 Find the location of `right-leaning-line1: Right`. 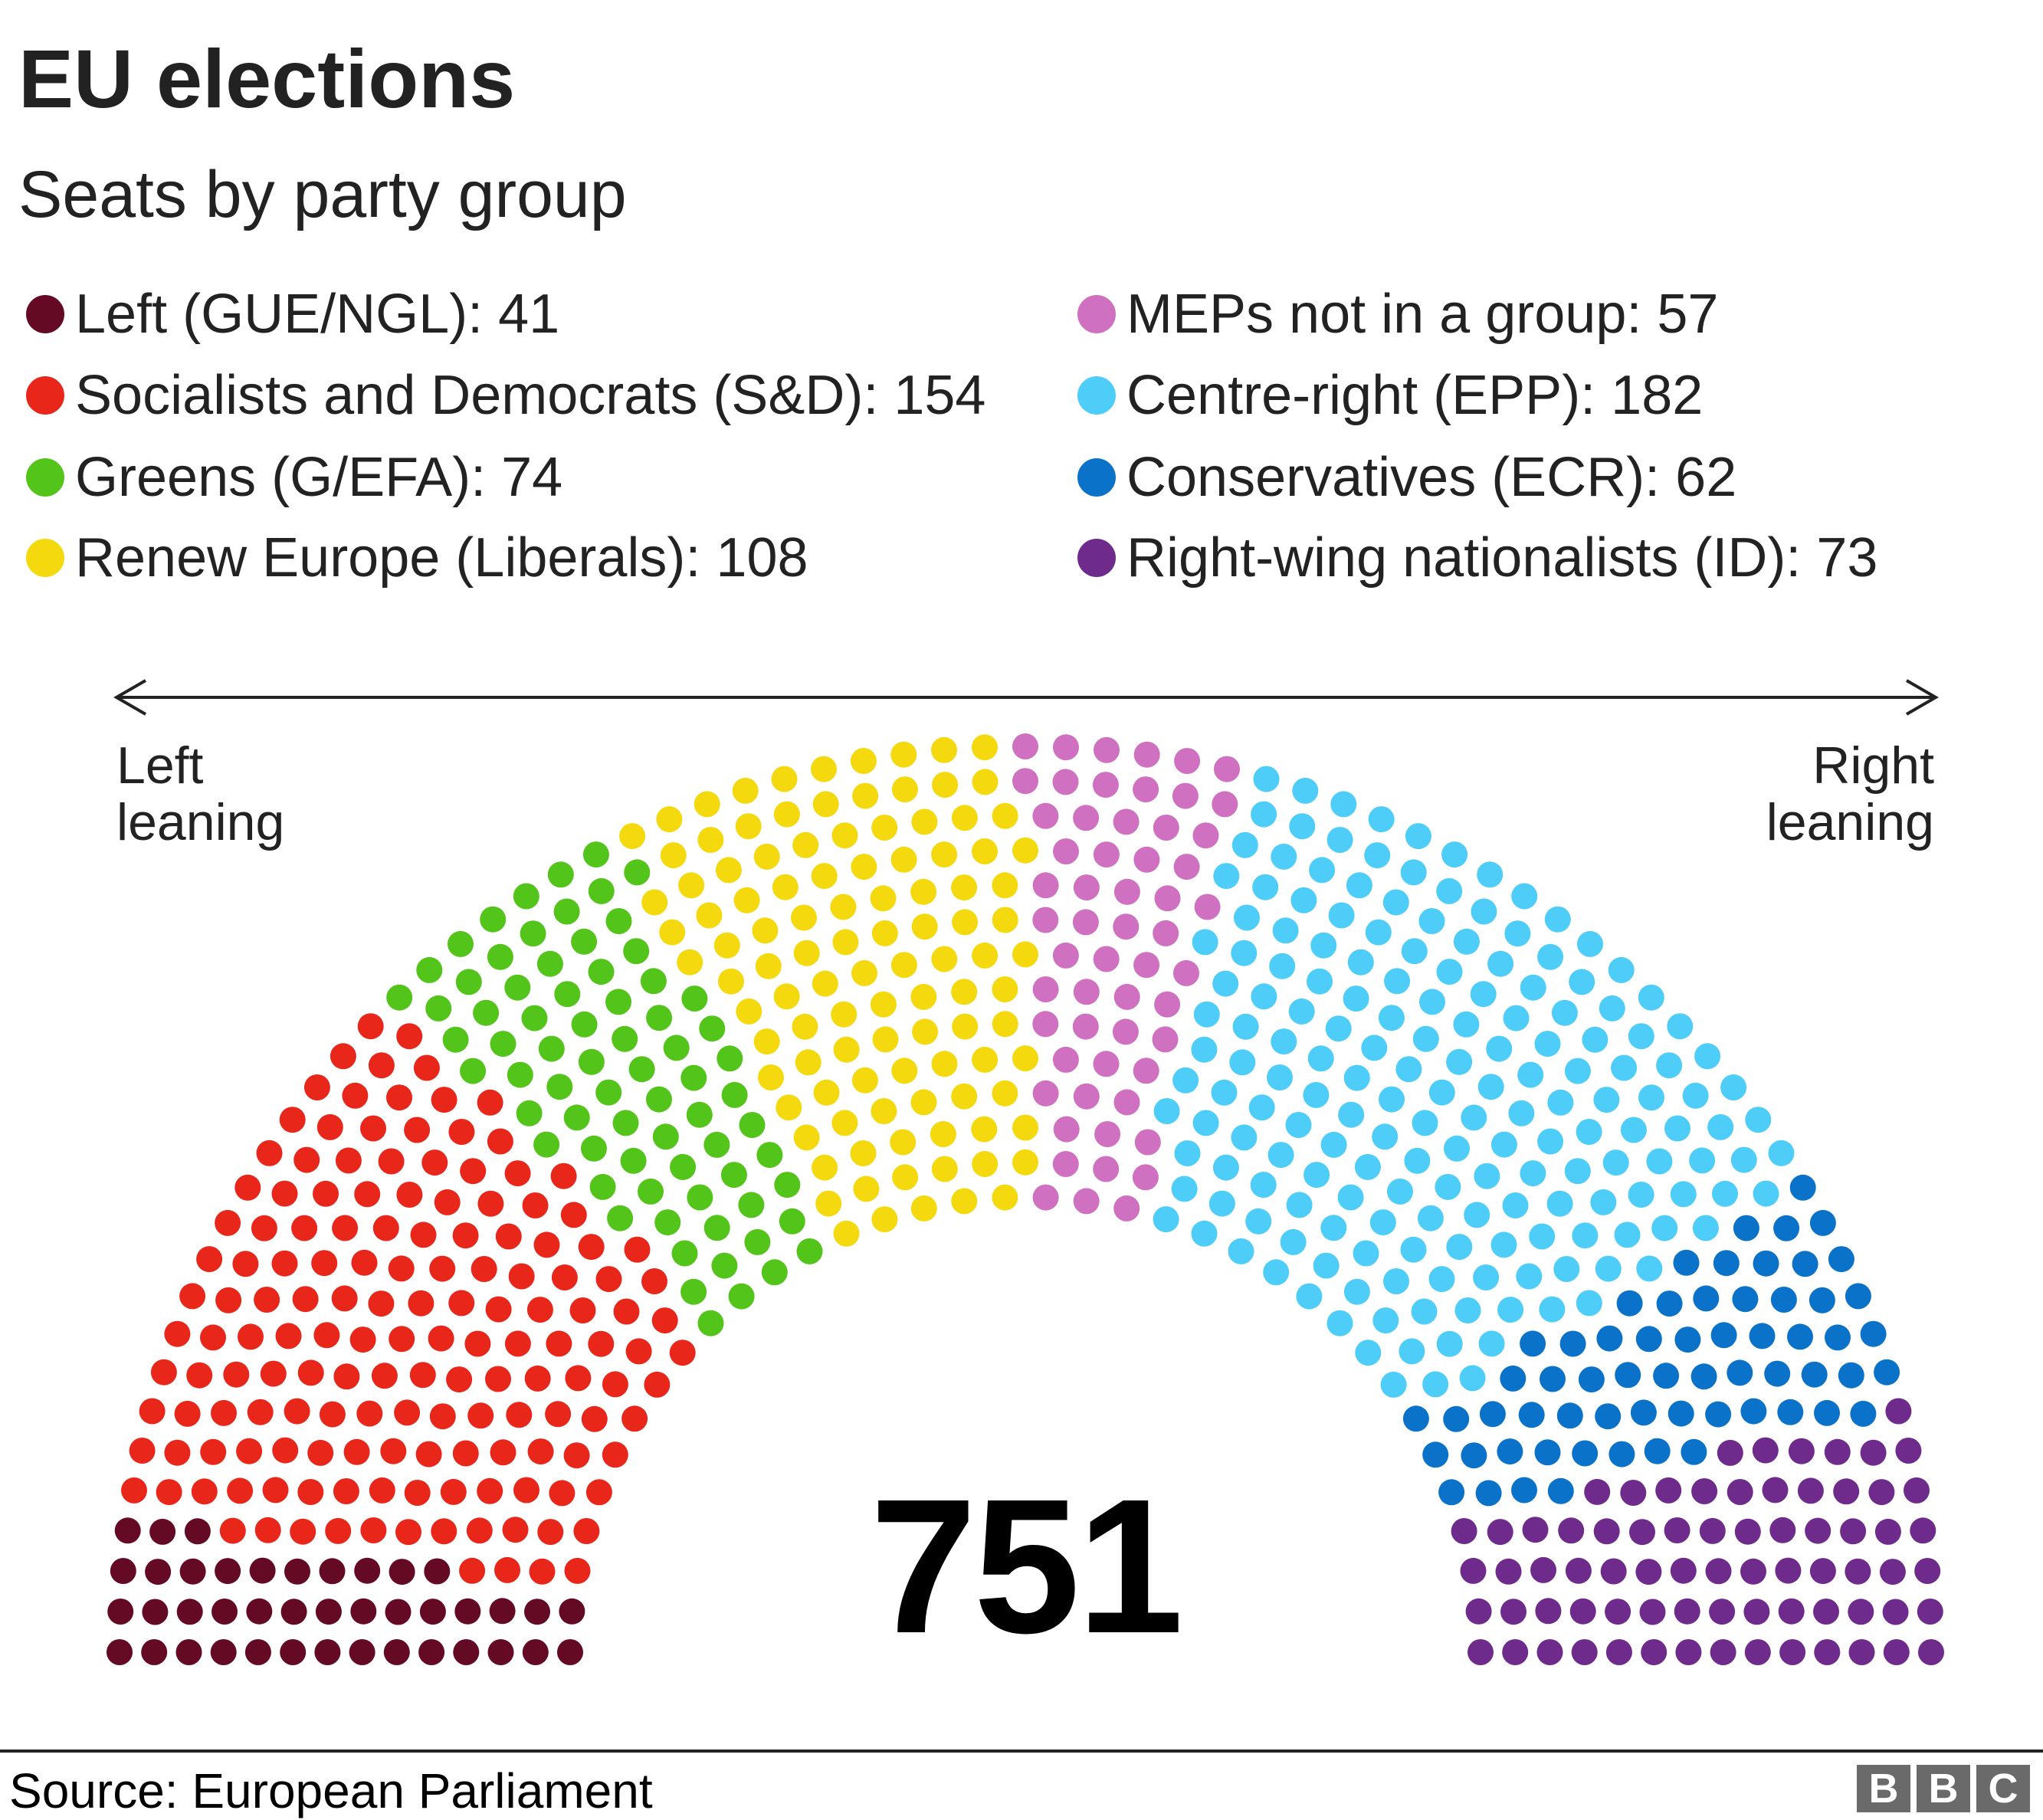

right-leaning-line1: Right is located at coordinates (1873, 765).